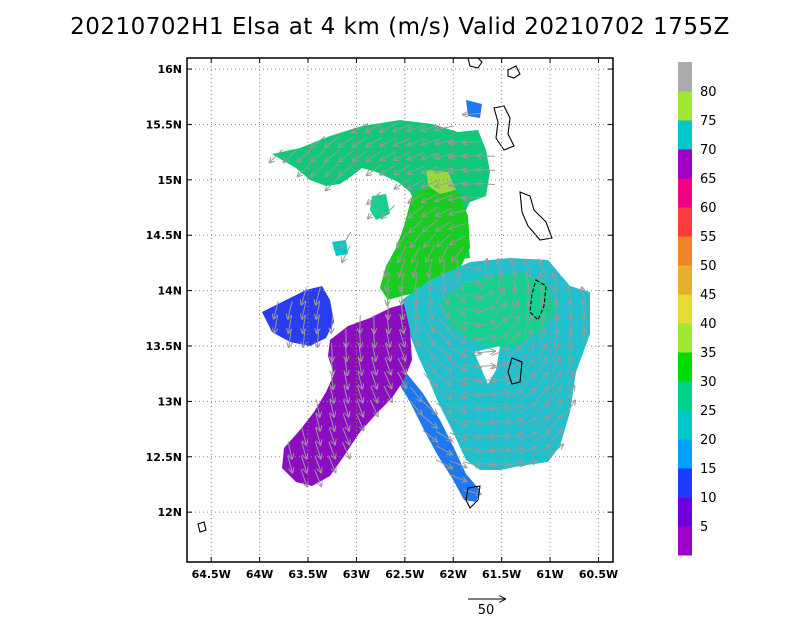 The image size is (800, 618). Describe the element at coordinates (486, 610) in the screenshot. I see `reference-vector-label: 50` at that location.